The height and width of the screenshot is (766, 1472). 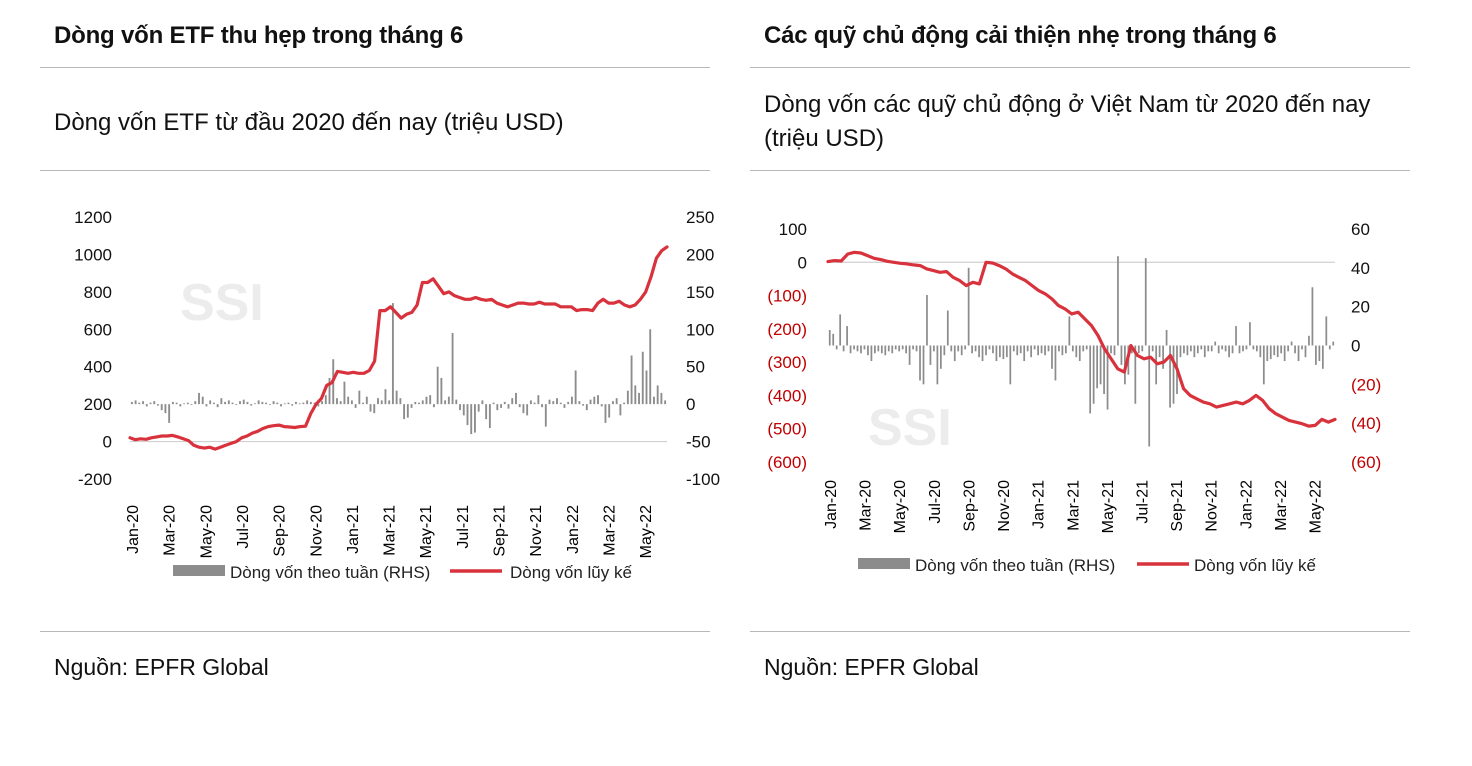 I want to click on y-left-tick-label: (400), so click(x=787, y=395).